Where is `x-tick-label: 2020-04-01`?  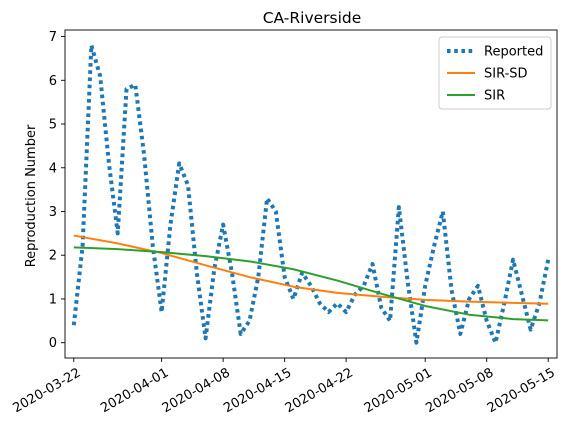
x-tick-label: 2020-04-01 is located at coordinates (134, 390).